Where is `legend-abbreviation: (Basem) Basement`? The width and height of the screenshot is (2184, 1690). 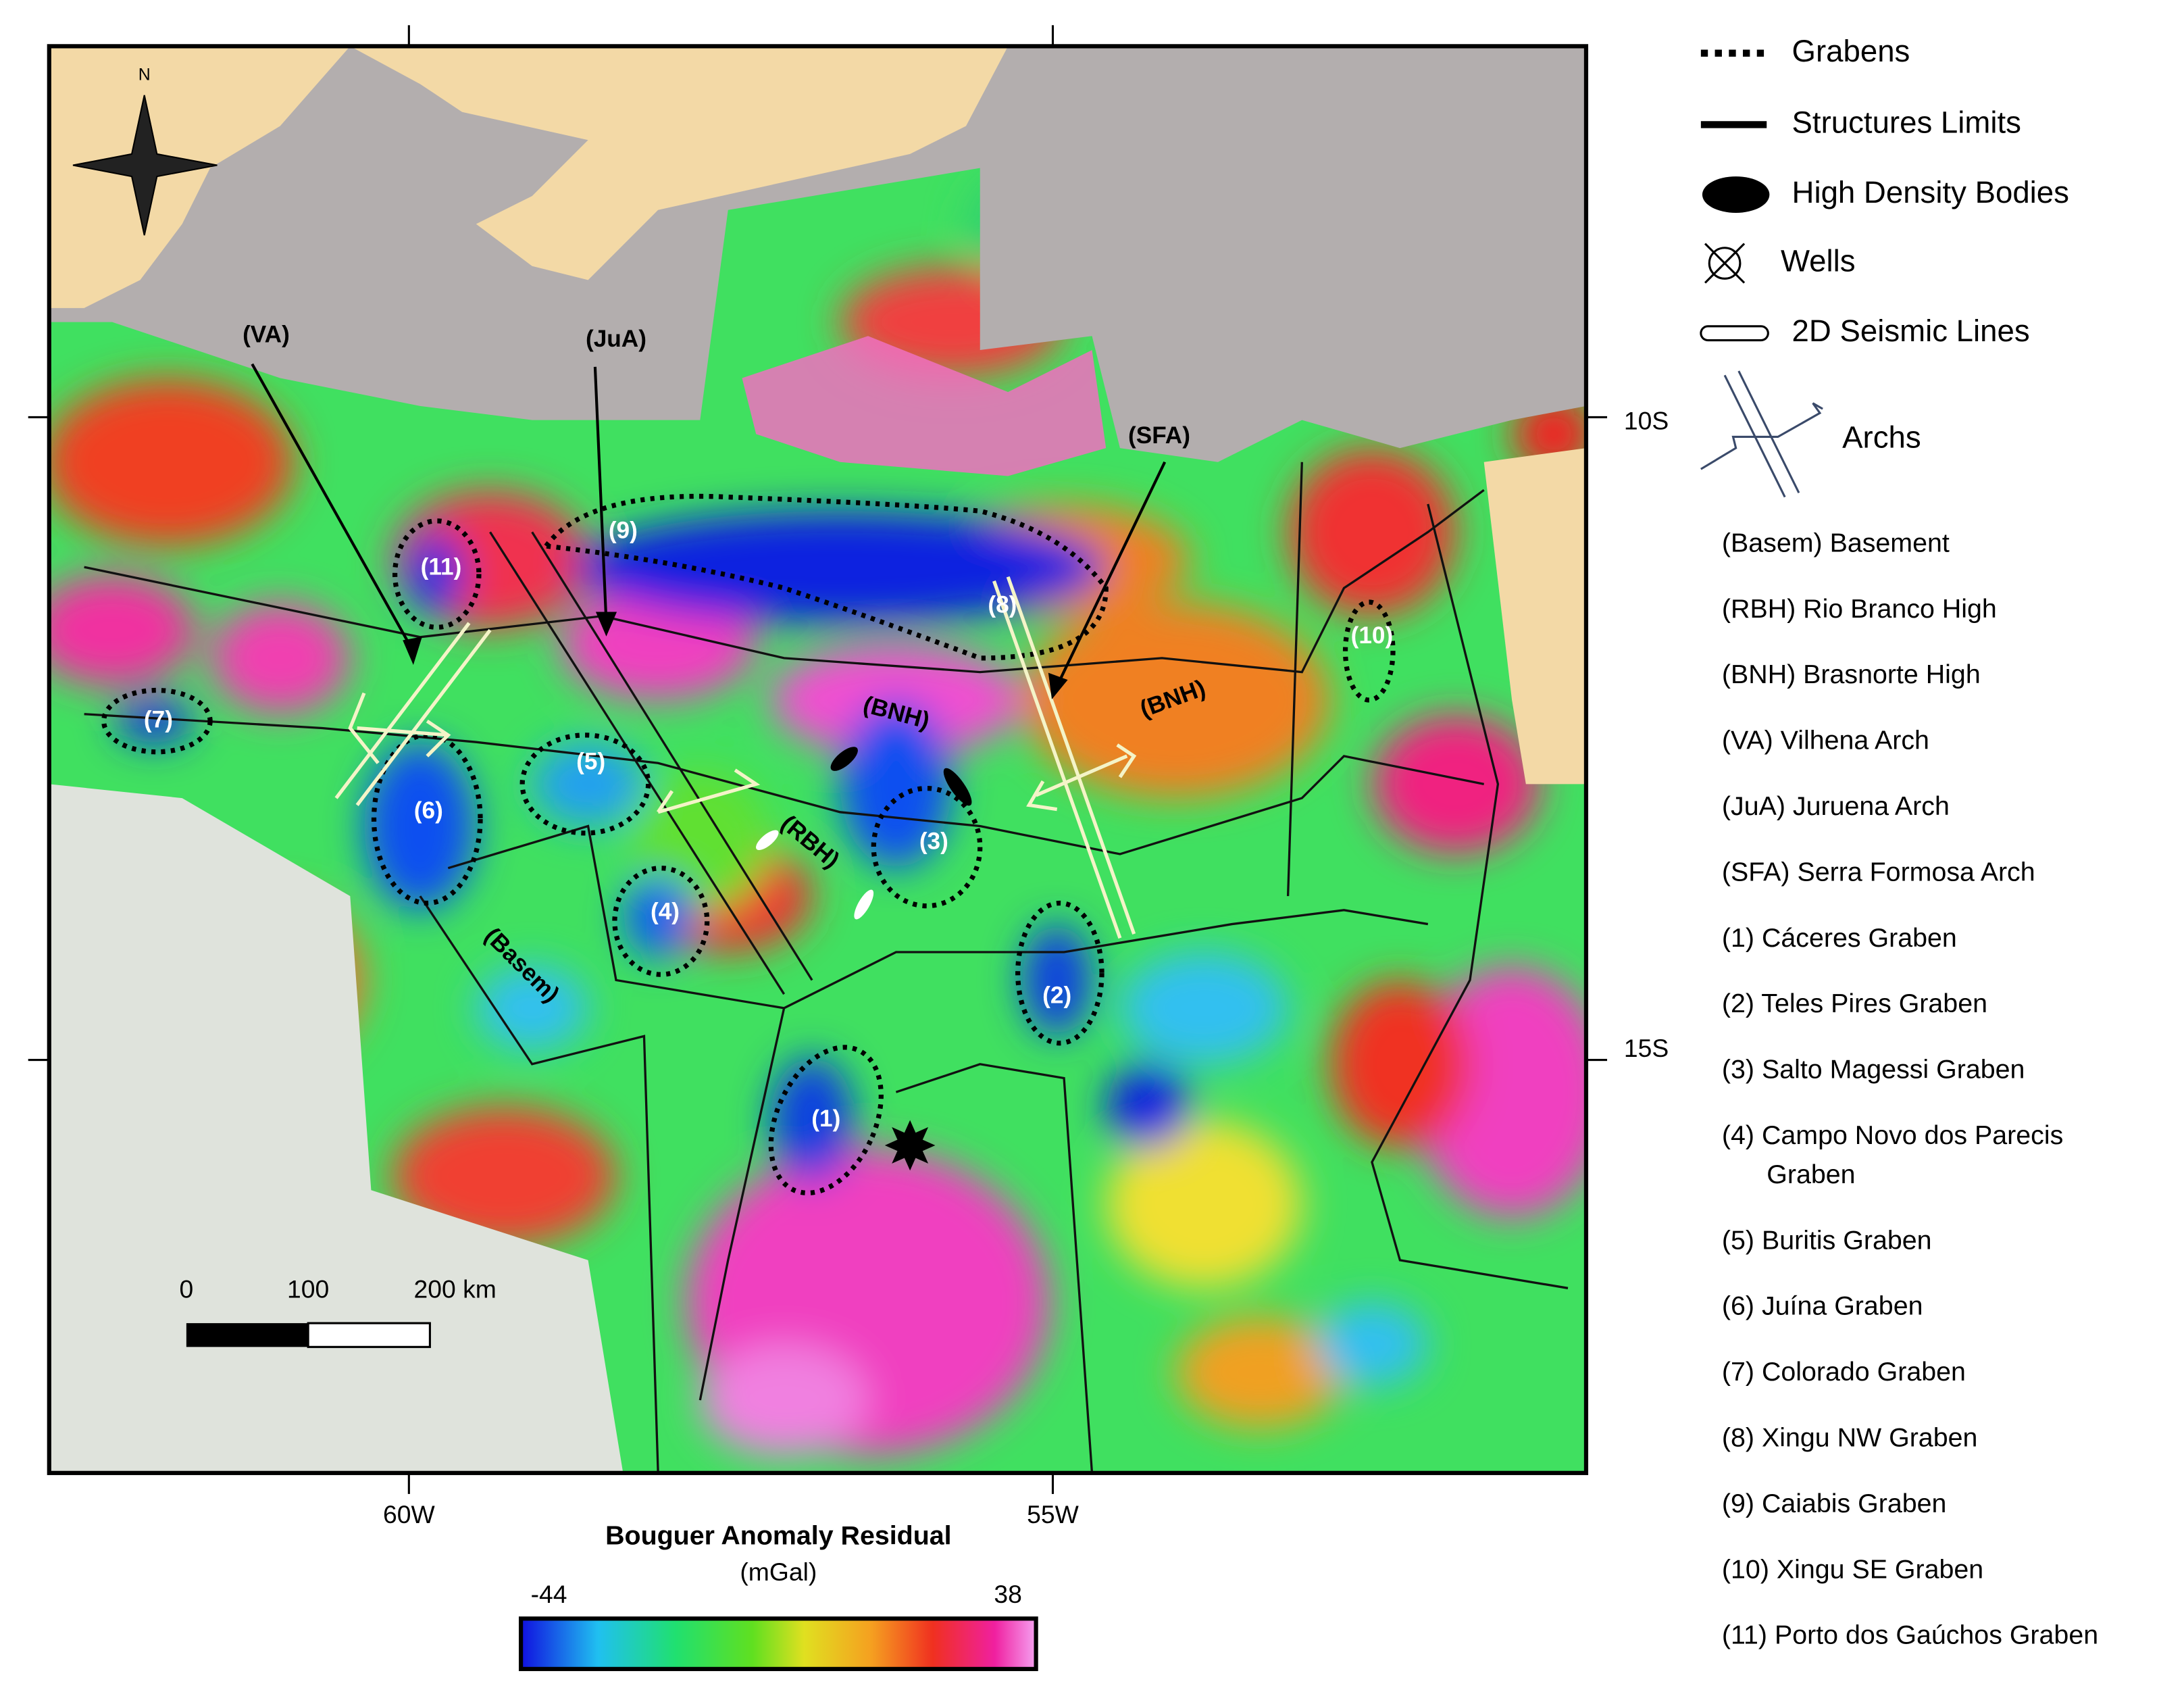 legend-abbreviation: (Basem) Basement is located at coordinates (1836, 542).